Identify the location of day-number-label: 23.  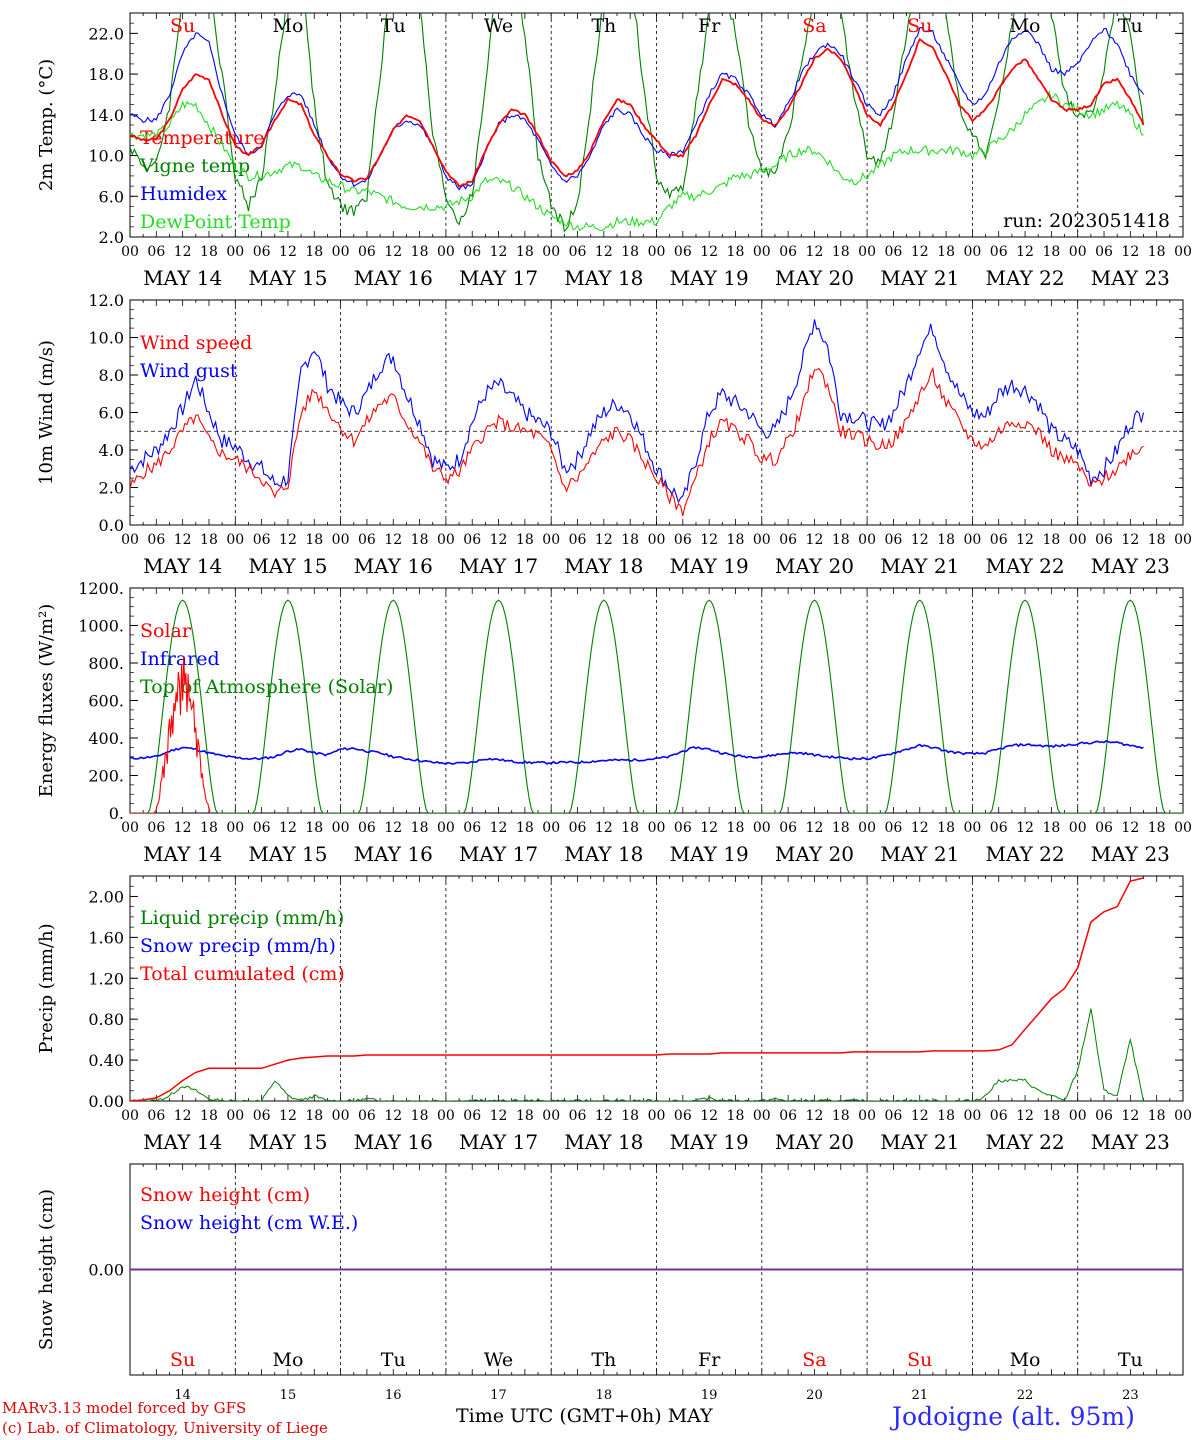
(1130, 1394).